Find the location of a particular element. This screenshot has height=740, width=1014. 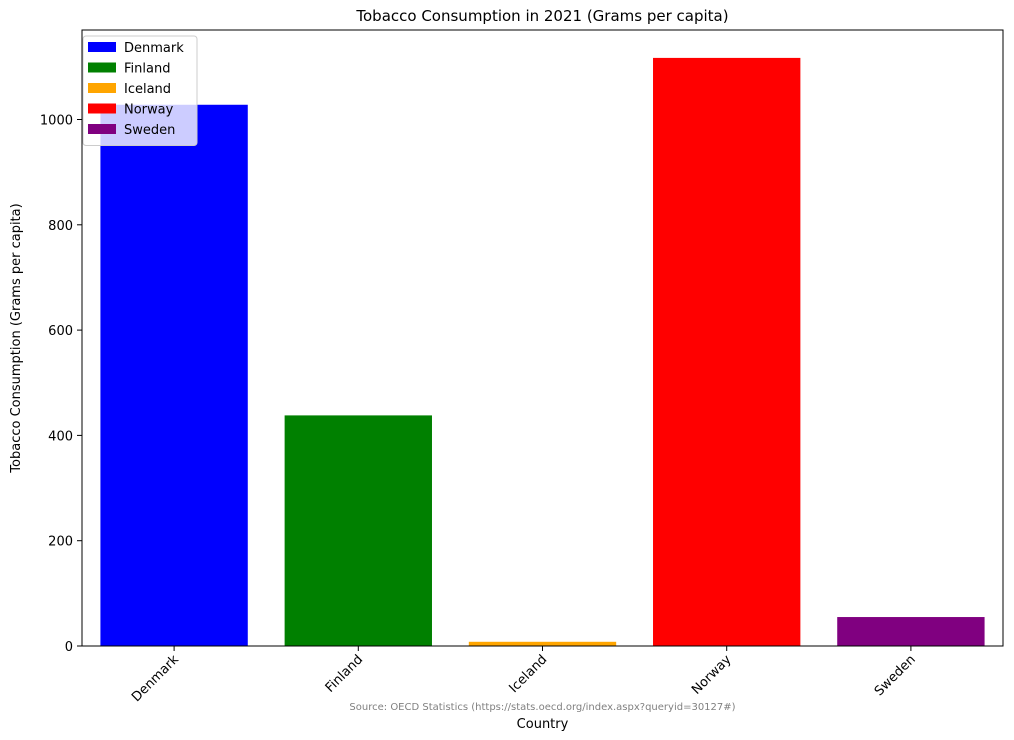

x-tick-label-norway: Norway is located at coordinates (712, 675).